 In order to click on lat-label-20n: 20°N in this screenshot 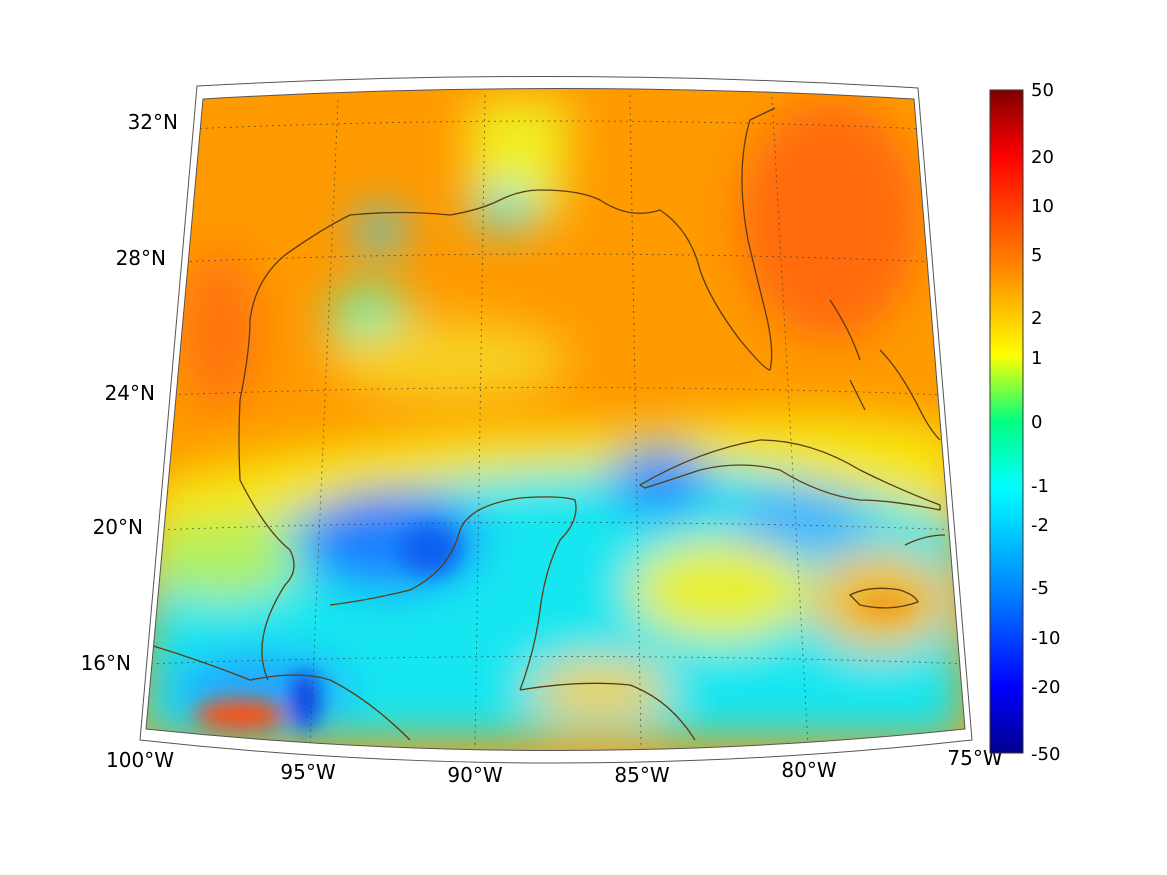, I will do `click(118, 527)`.